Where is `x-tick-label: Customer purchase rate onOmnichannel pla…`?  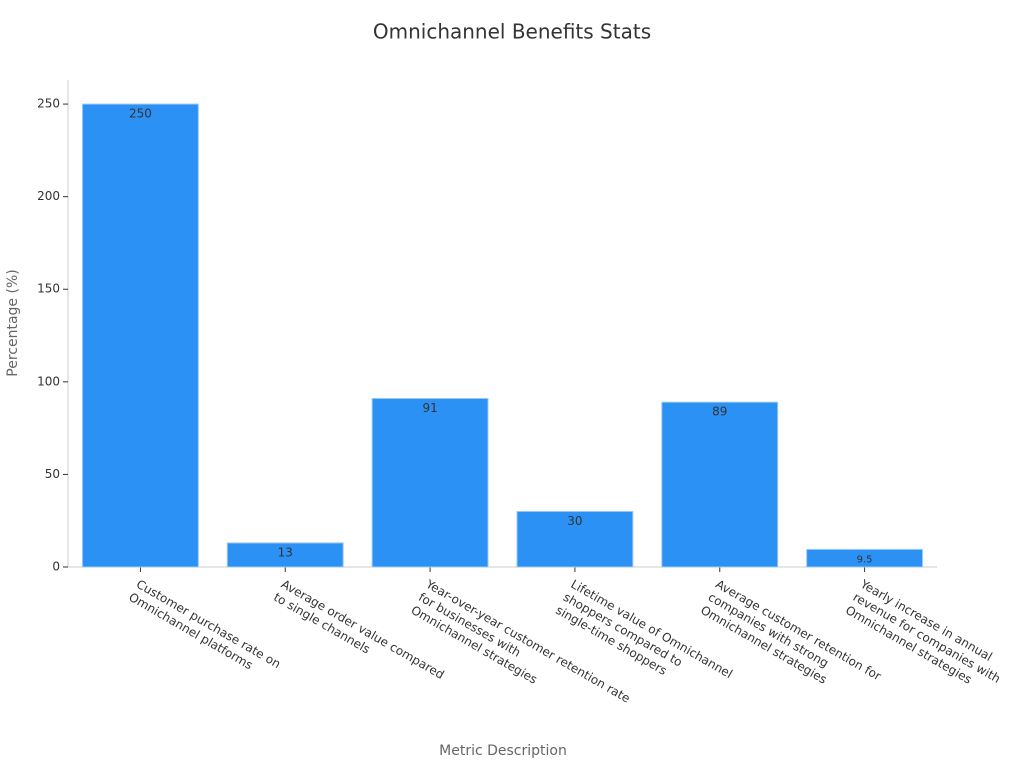 x-tick-label: Customer purchase rate onOmnichannel pla… is located at coordinates (205, 630).